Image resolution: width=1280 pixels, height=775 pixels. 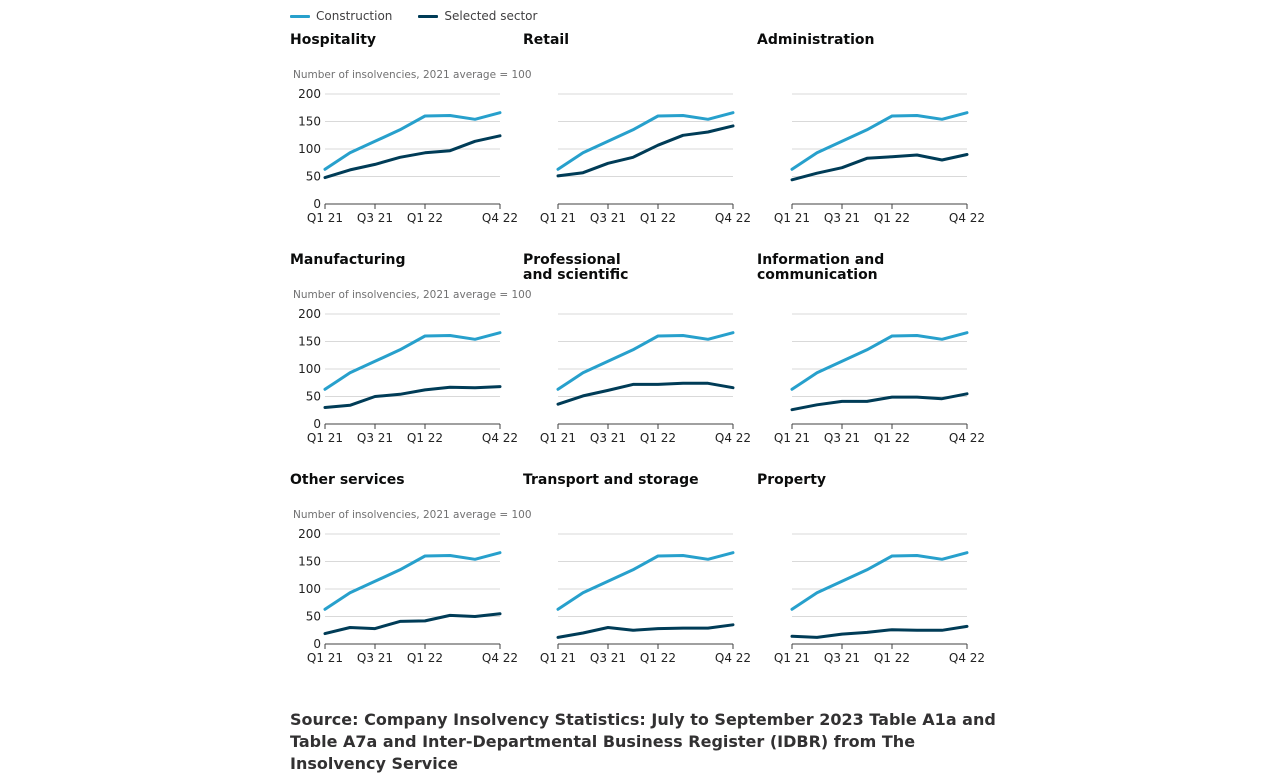 I want to click on panel-title: Transport and storage, so click(x=611, y=480).